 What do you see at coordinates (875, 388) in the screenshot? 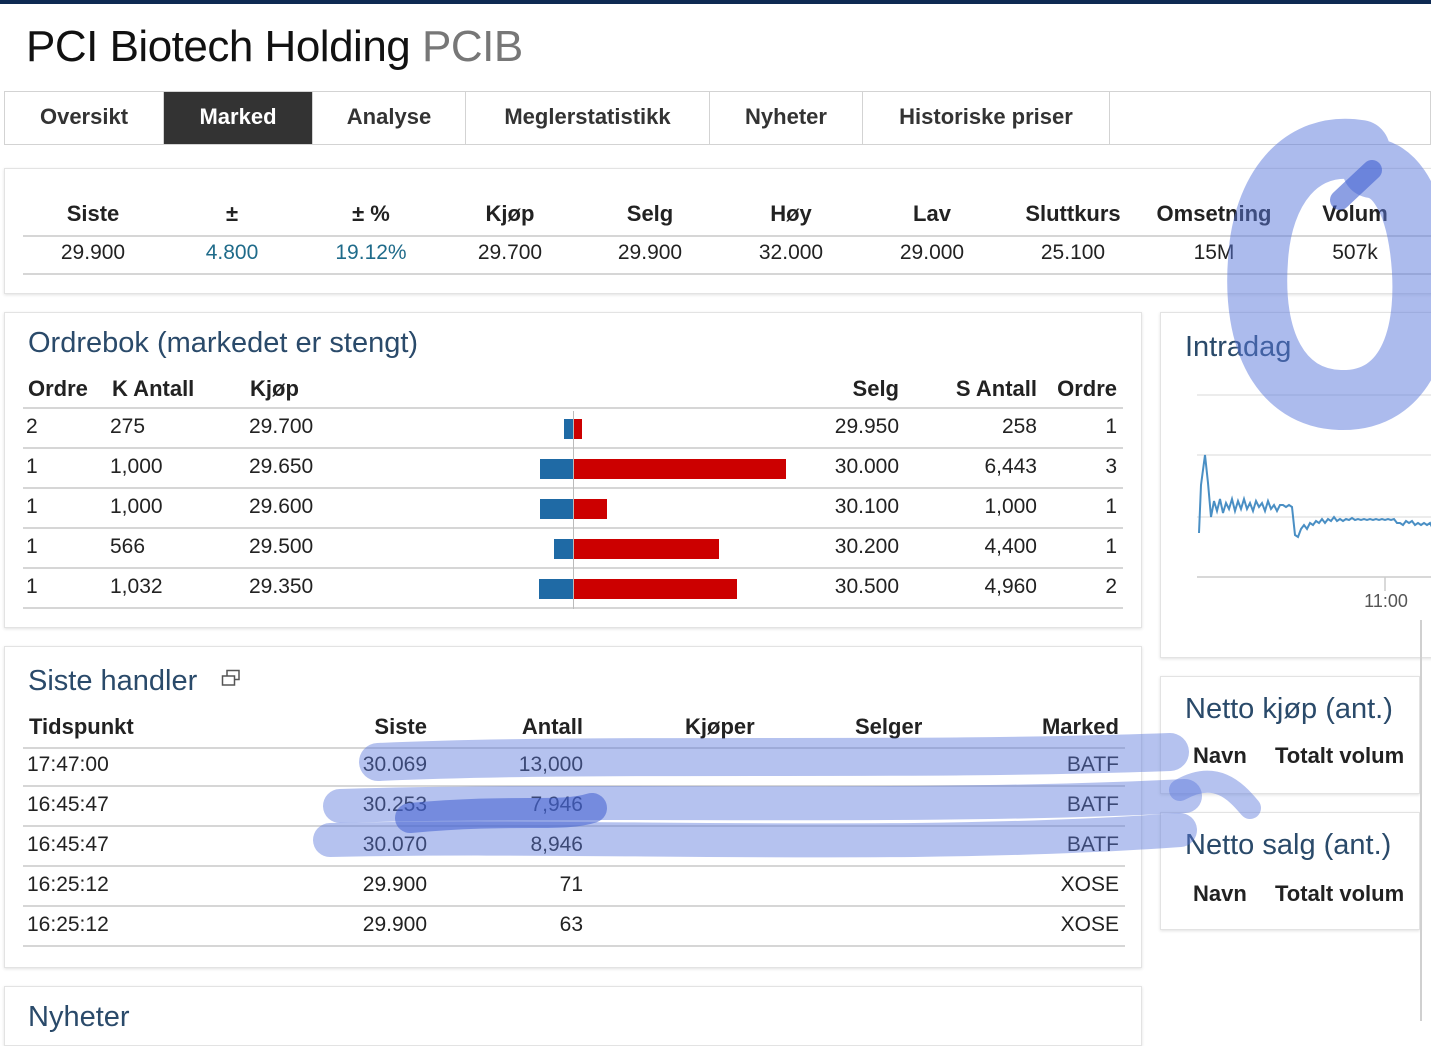
I see `orderbook-header-sell-price: Selg` at bounding box center [875, 388].